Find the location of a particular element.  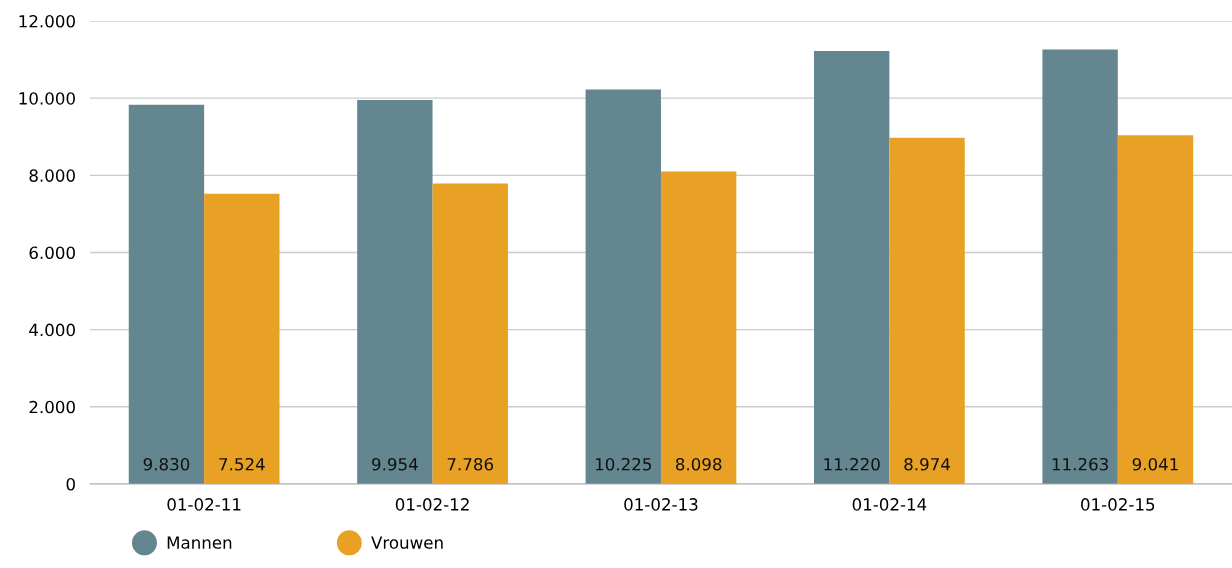

y-tick-label: 10.000 is located at coordinates (47, 98).